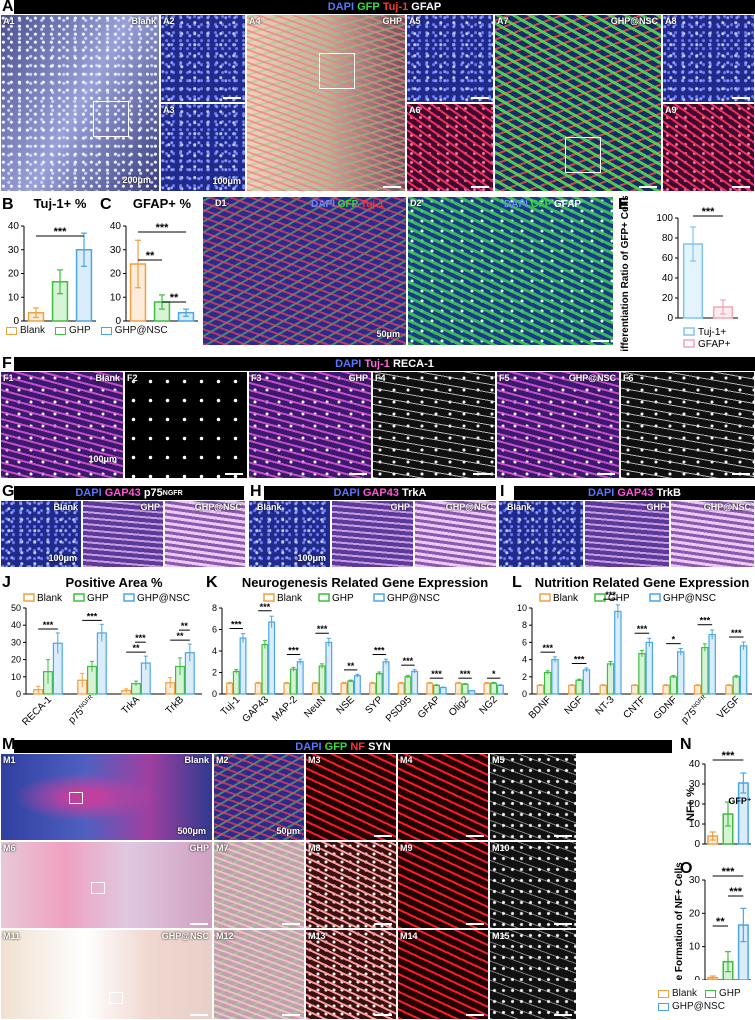  What do you see at coordinates (6, 582) in the screenshot?
I see `panel-j-label: J` at bounding box center [6, 582].